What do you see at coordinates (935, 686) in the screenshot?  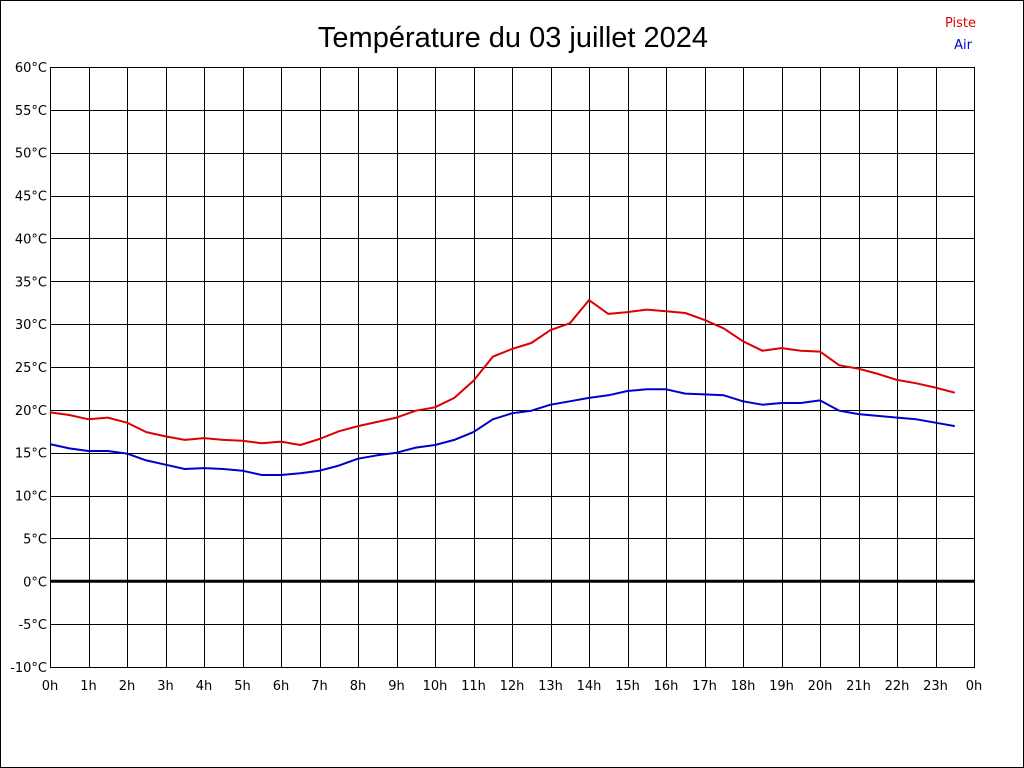 I see `x-tick-label: 23h` at bounding box center [935, 686].